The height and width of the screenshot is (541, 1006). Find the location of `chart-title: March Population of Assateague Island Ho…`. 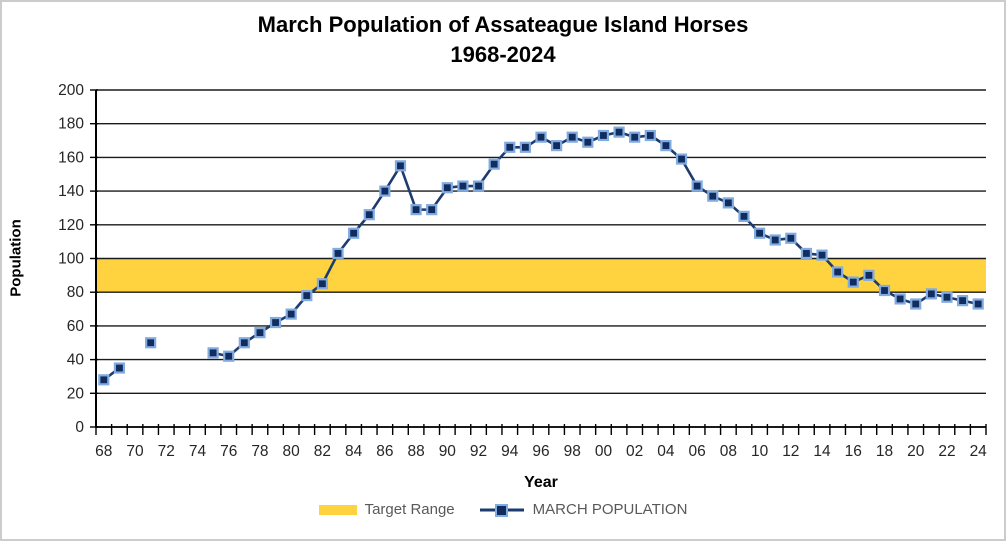

chart-title: March Population of Assateague Island Ho… is located at coordinates (503, 40).